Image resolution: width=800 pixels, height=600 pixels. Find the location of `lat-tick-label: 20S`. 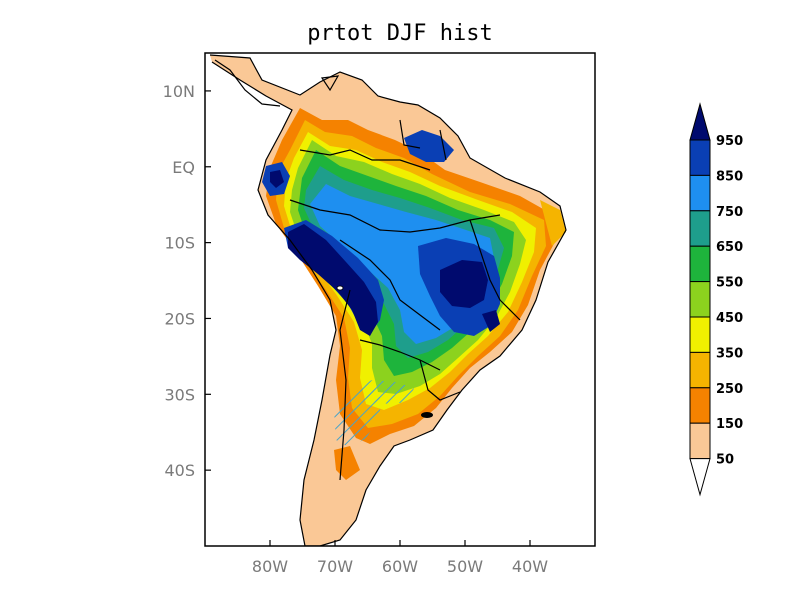

lat-tick-label: 20S is located at coordinates (179, 318).